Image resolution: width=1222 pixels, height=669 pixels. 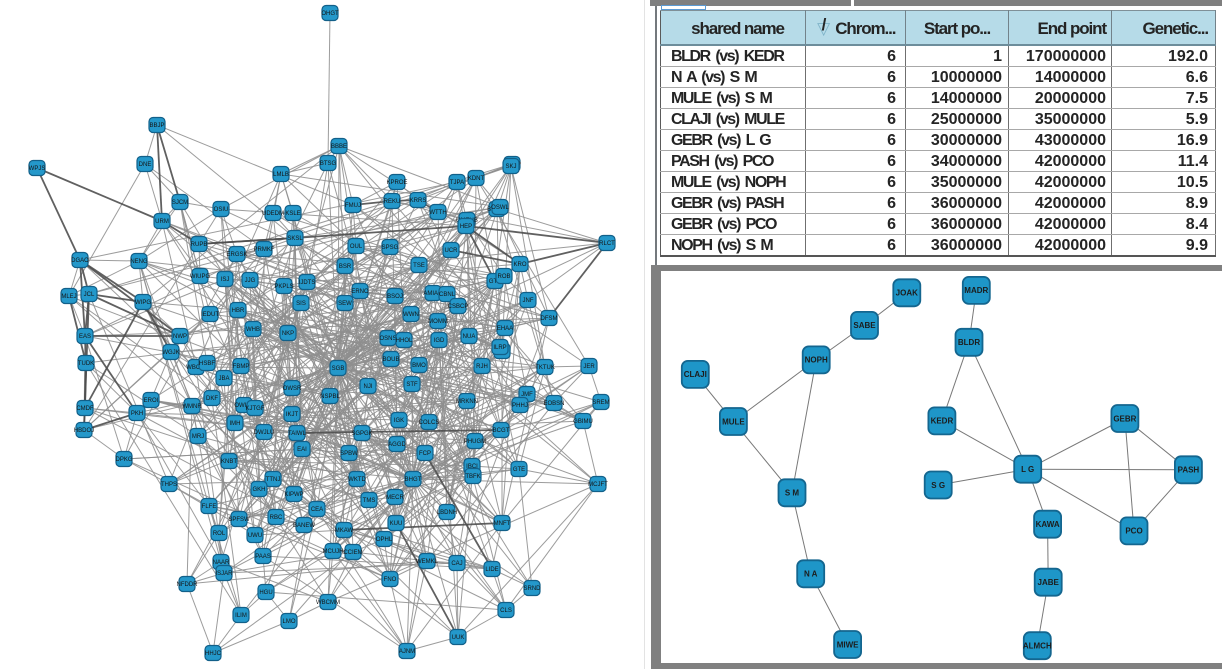 What do you see at coordinates (816, 360) in the screenshot?
I see `svg-text: NOPH` at bounding box center [816, 360].